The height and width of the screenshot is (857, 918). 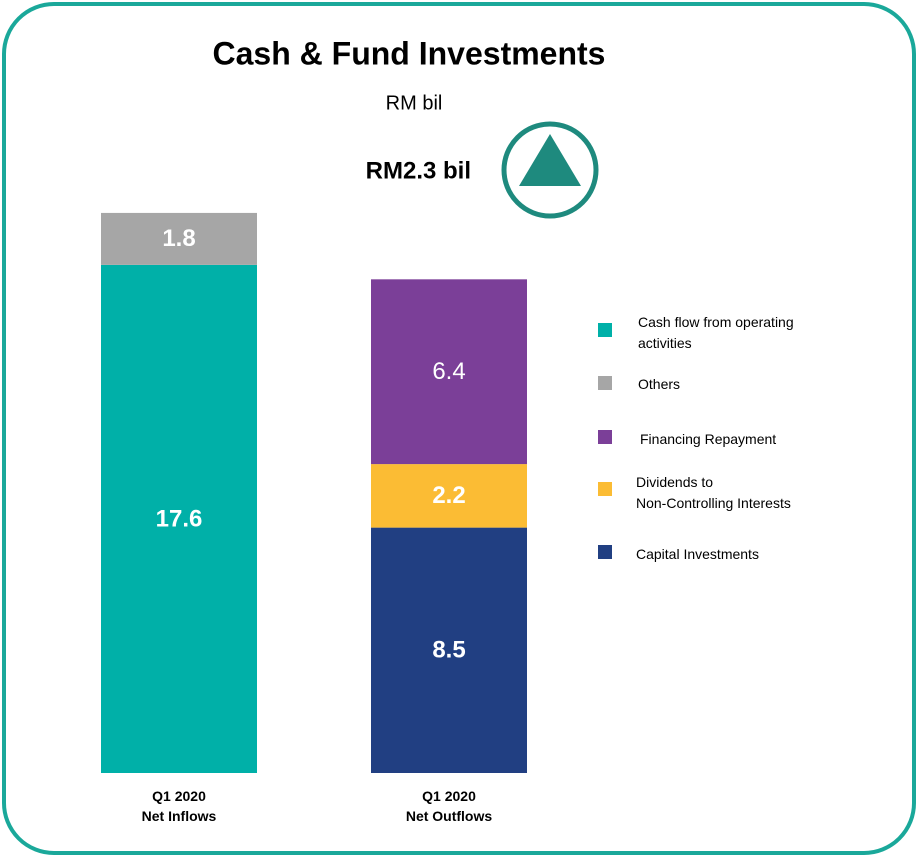 I want to click on x-tick-label: Q1 2020 Net Outflows, so click(x=449, y=806).